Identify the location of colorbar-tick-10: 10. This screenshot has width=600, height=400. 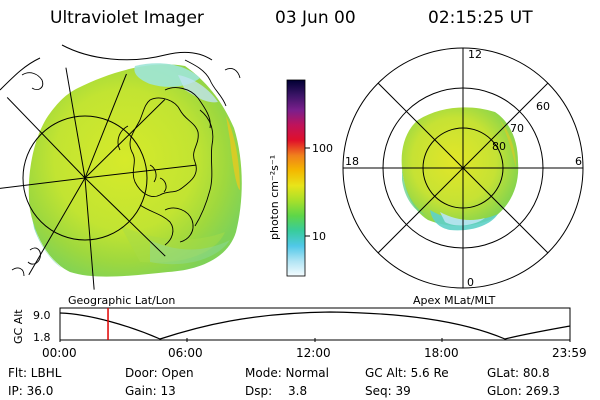
(319, 236).